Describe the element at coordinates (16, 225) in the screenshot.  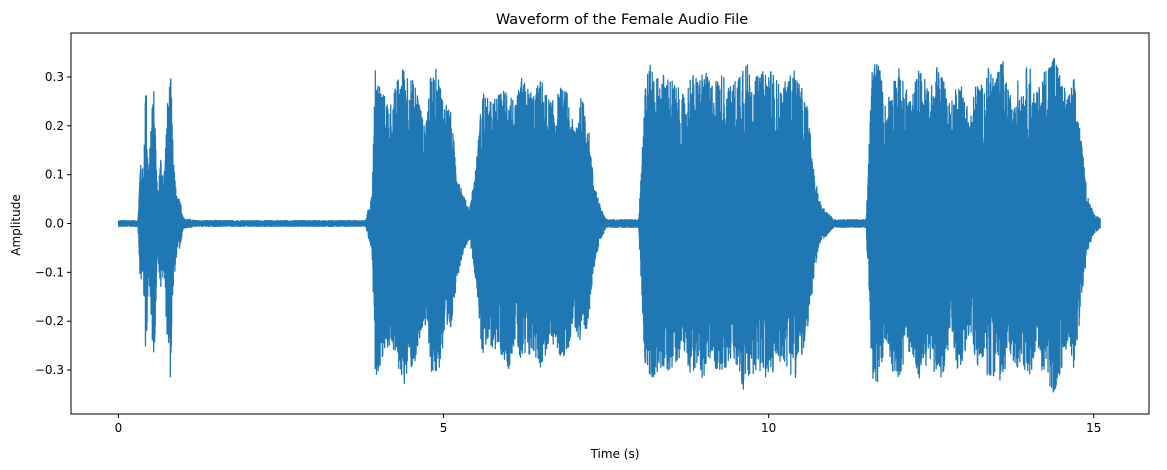
I see `y-axis-label: Amplitude` at that location.